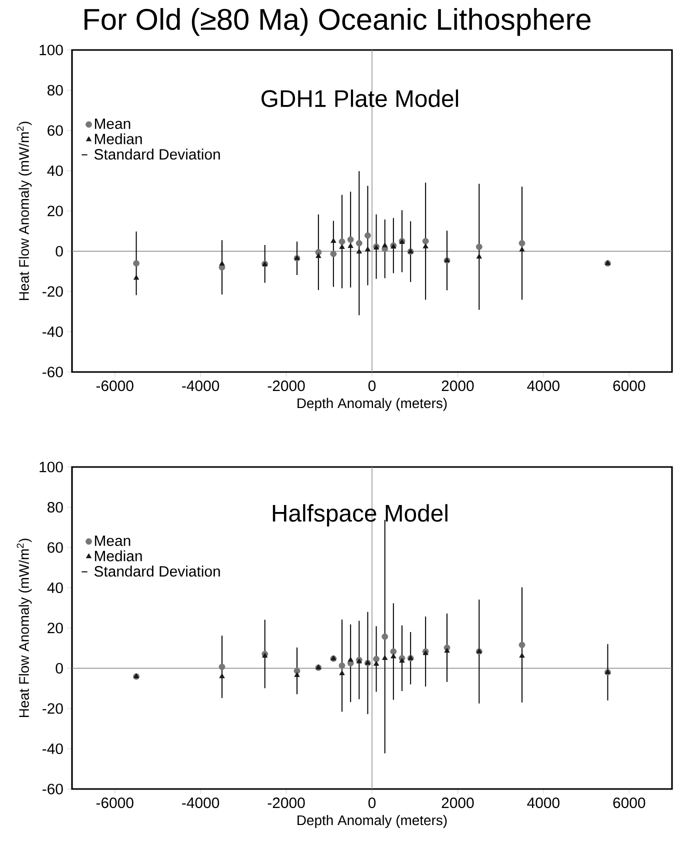 The width and height of the screenshot is (674, 849). What do you see at coordinates (337, 22) in the screenshot?
I see `chart-title: For Old (≥80 Ma) Oceanic Lithosphere` at bounding box center [337, 22].